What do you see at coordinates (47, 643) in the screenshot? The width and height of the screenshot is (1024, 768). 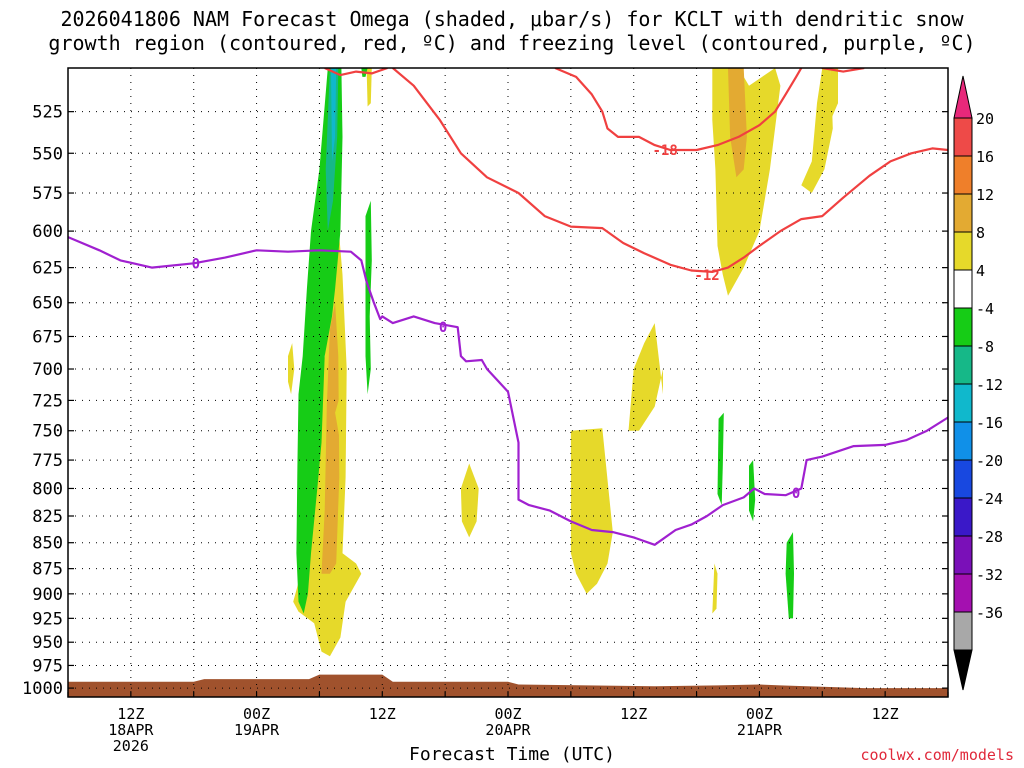 I see `y-tick-label: 950` at bounding box center [47, 643].